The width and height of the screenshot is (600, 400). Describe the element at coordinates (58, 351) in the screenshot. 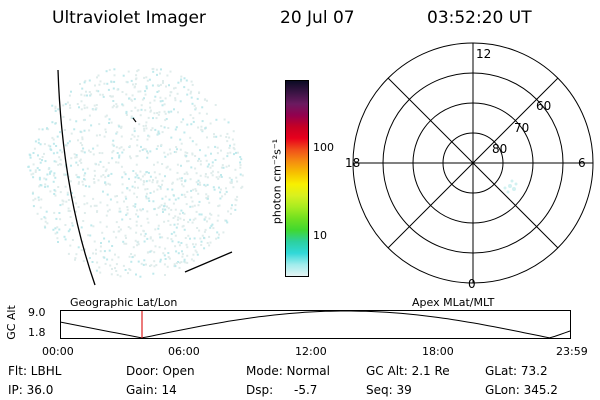

I see `timeline-xtick-0000: 00:00` at that location.